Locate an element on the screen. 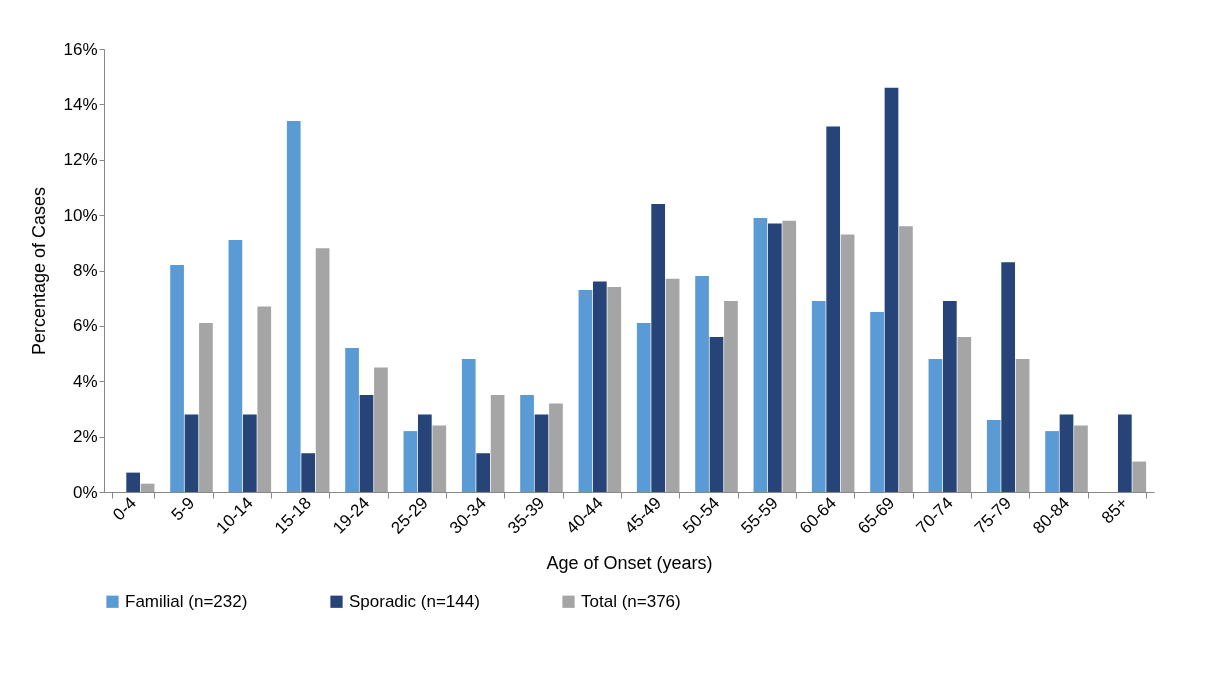 This screenshot has width=1207, height=682. legend-label: Sporadic (n=144) is located at coordinates (414, 601).